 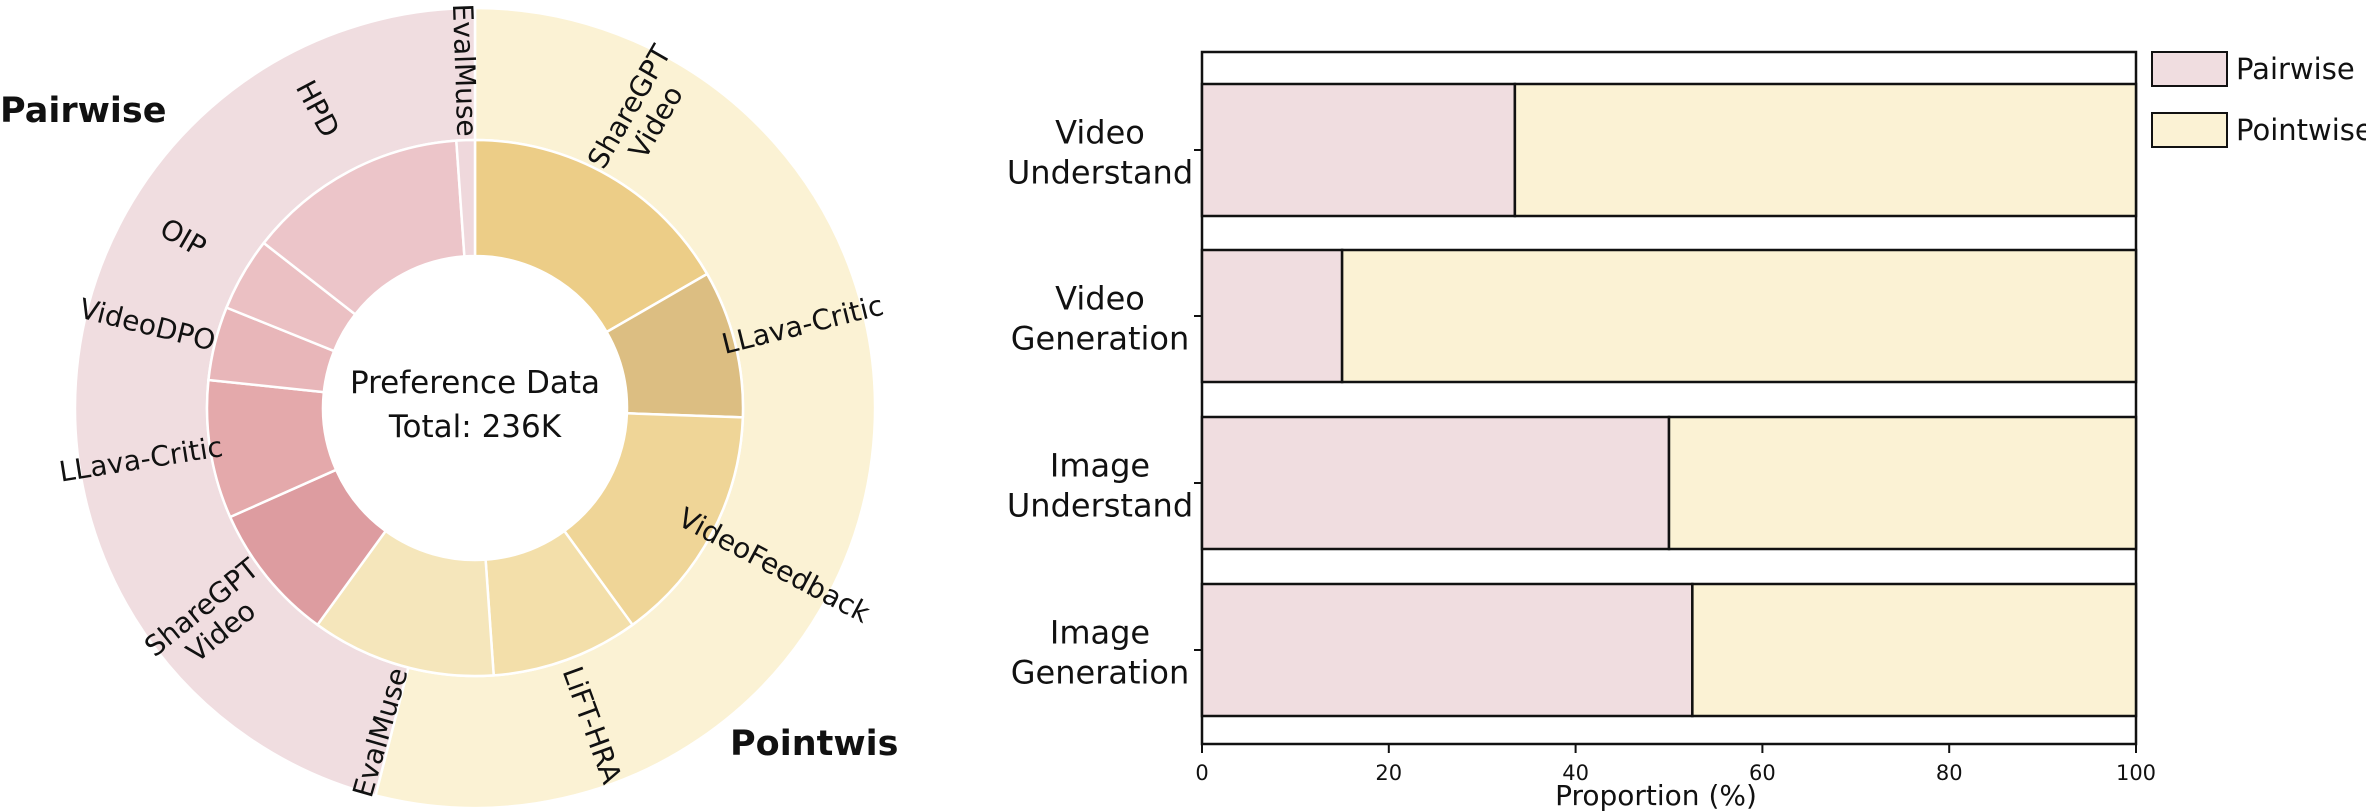 I want to click on x-tick-label-100: 100, so click(x=2136, y=773).